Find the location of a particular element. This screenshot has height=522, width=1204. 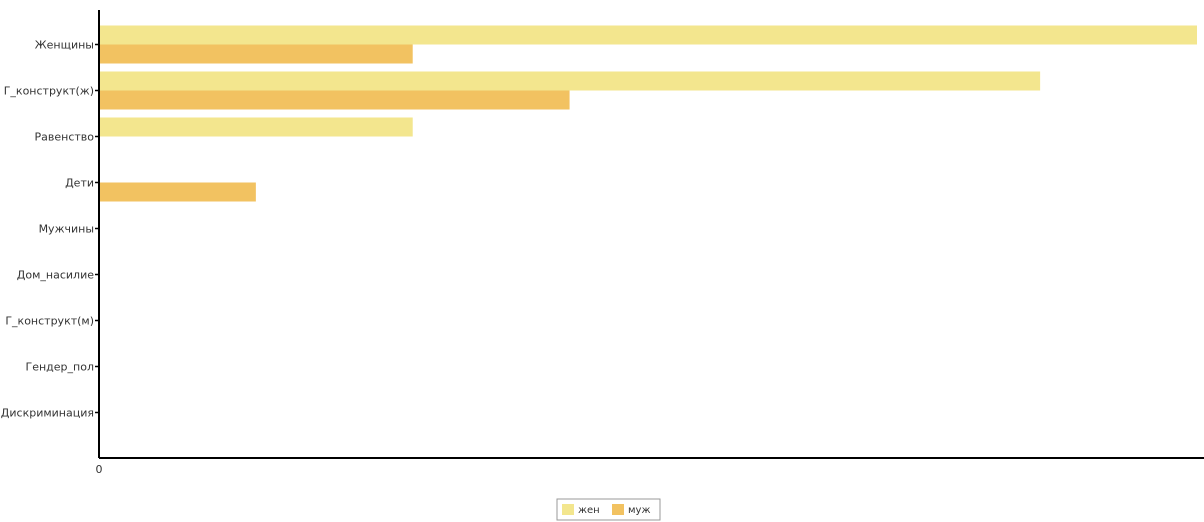

y-tick-label: Мужчины is located at coordinates (66, 229).